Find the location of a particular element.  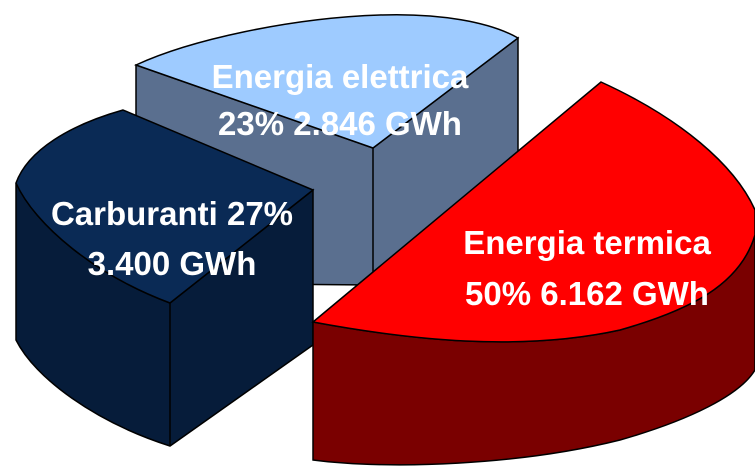

slice-energia-elettrica-top is located at coordinates (327, 81).